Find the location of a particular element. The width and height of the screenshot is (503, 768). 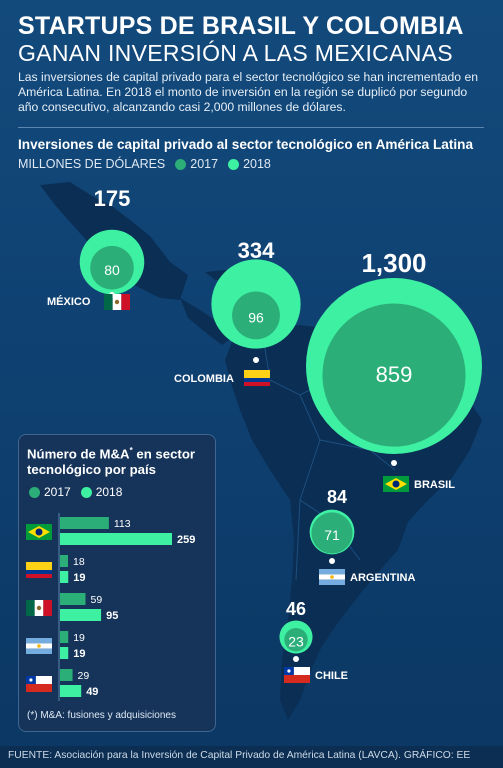

bar-2018-argentina is located at coordinates (64, 653).